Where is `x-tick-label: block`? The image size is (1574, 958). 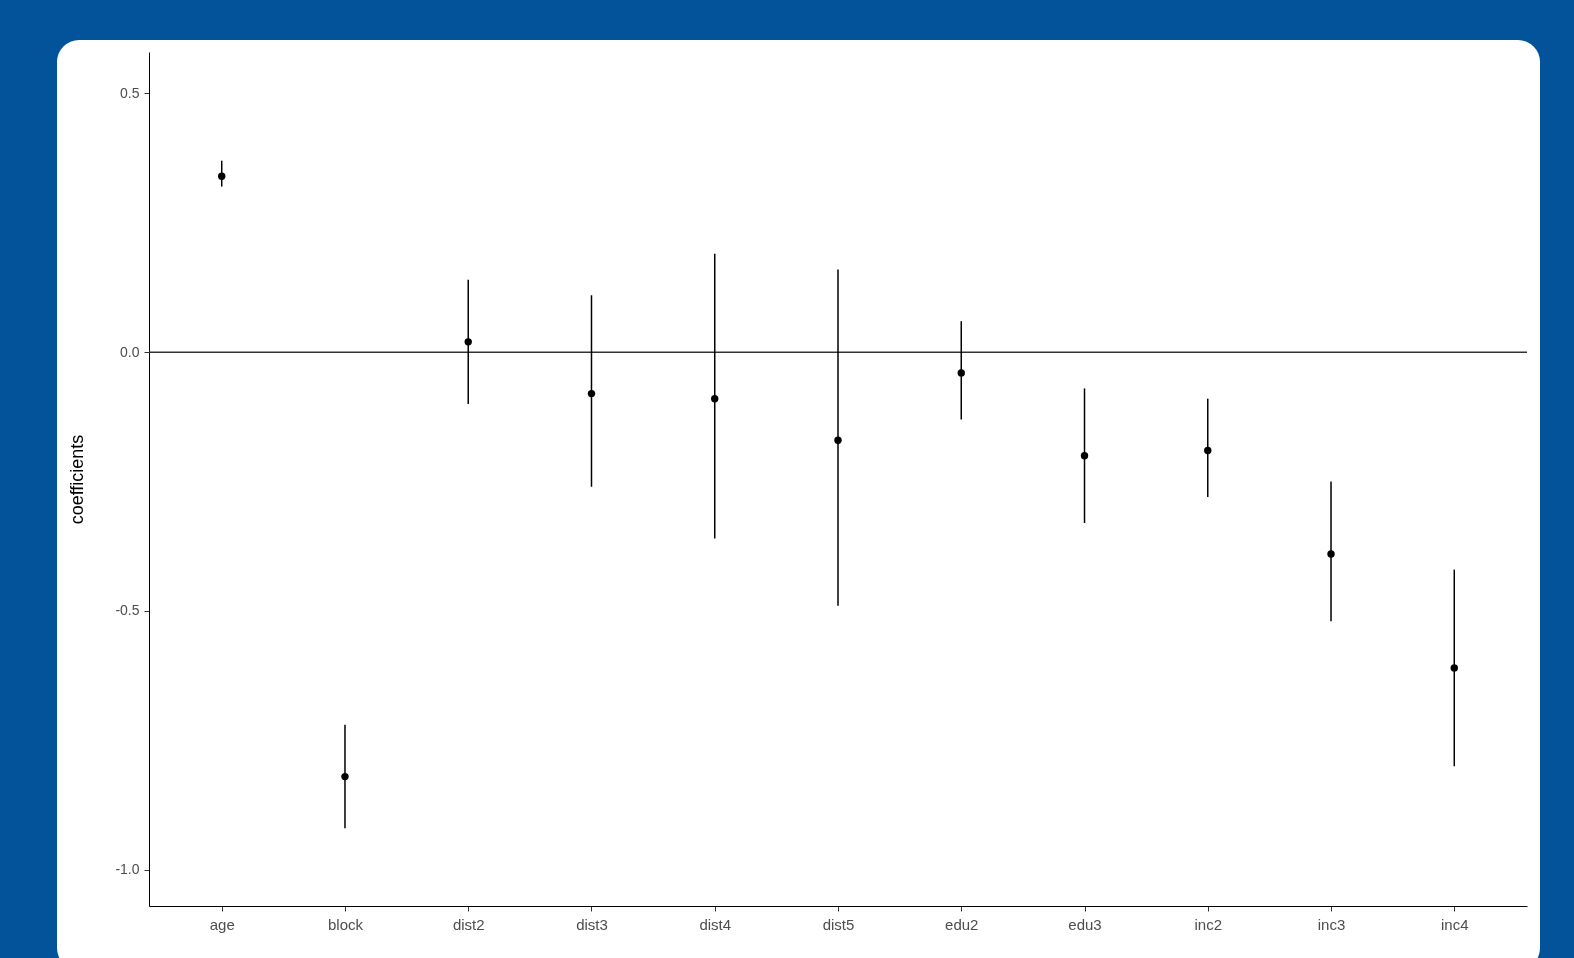
x-tick-label: block is located at coordinates (345, 924).